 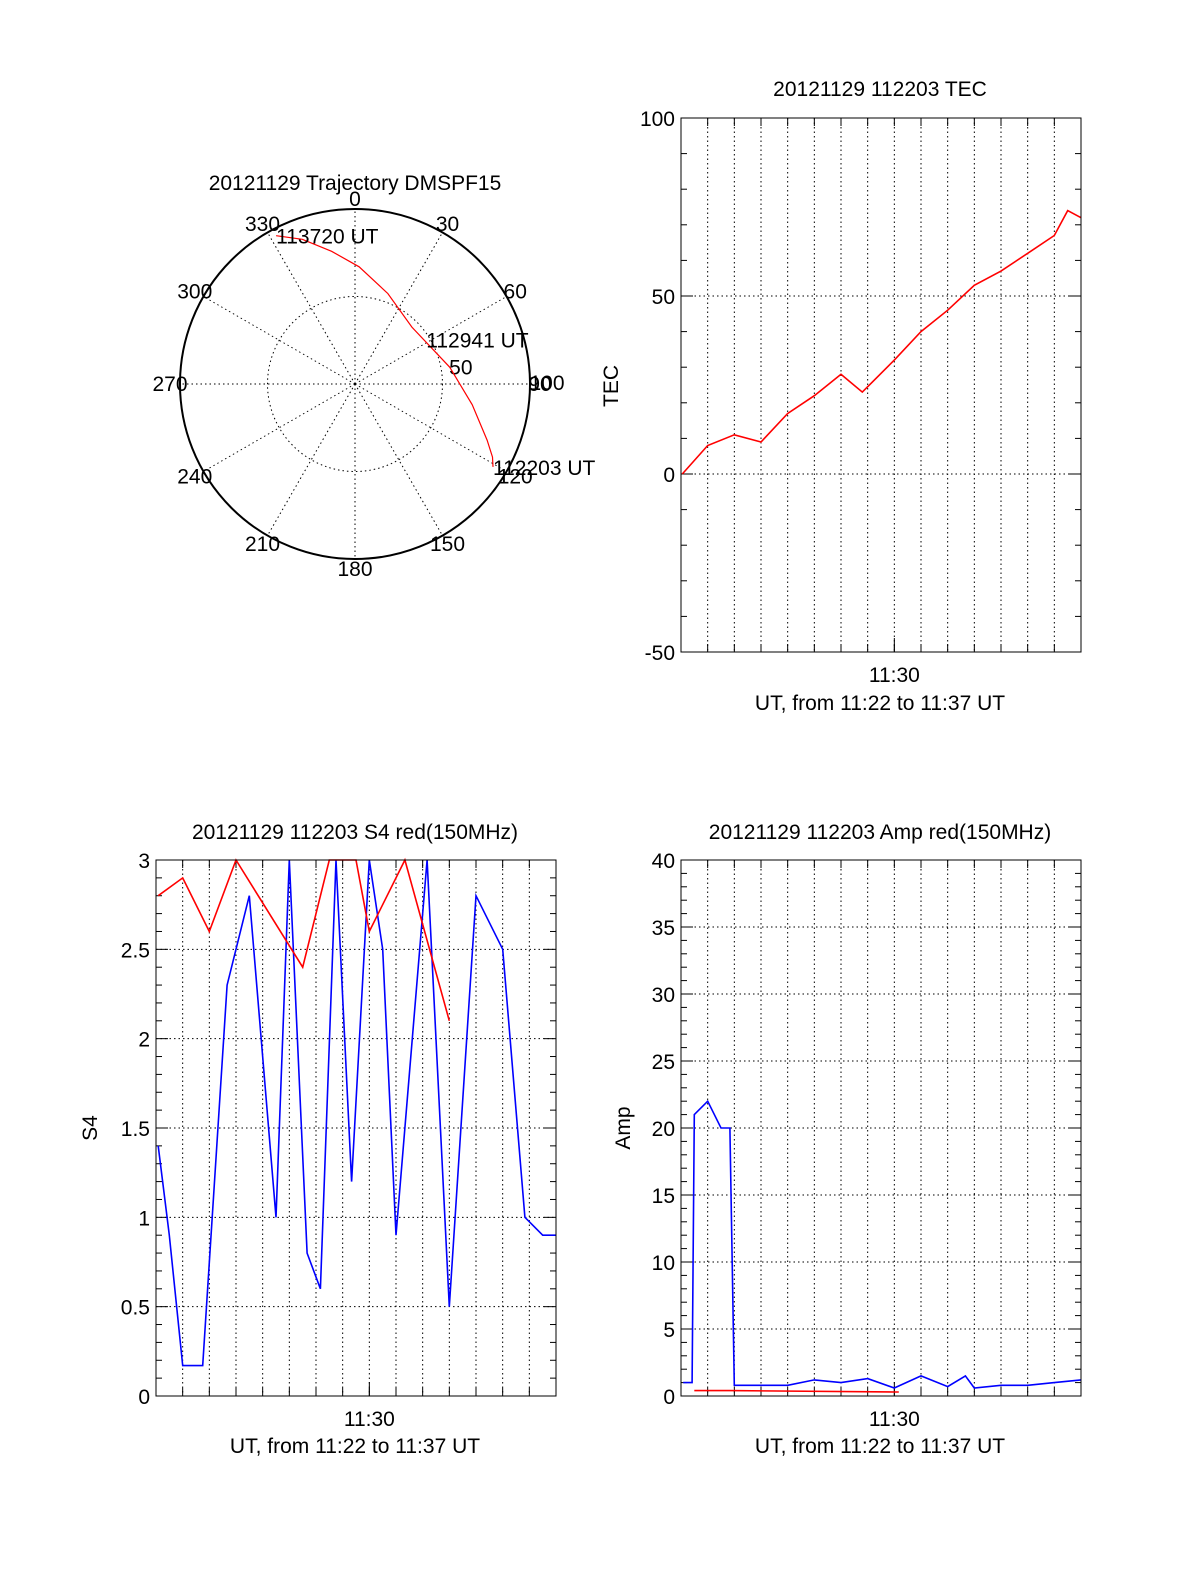 I want to click on trajectory-line, so click(x=385, y=351).